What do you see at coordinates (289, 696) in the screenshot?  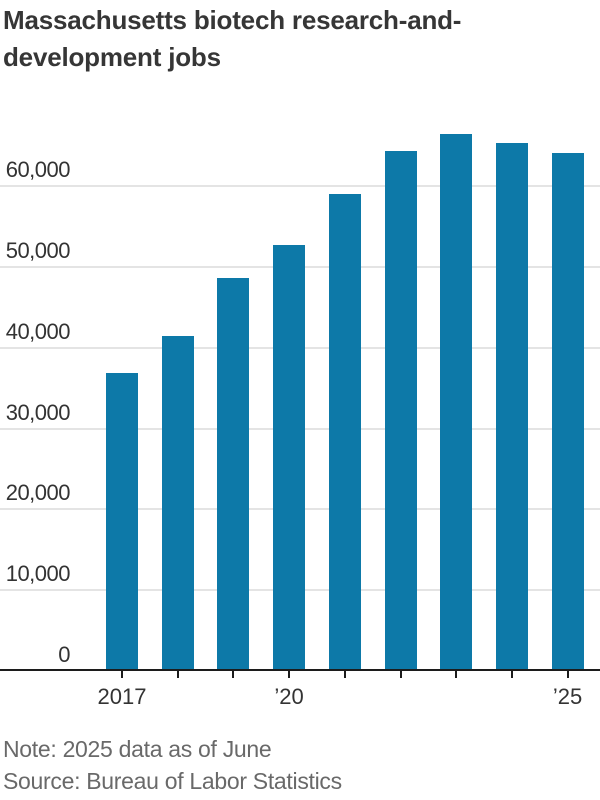 I see `x-axis-label: ’20` at bounding box center [289, 696].